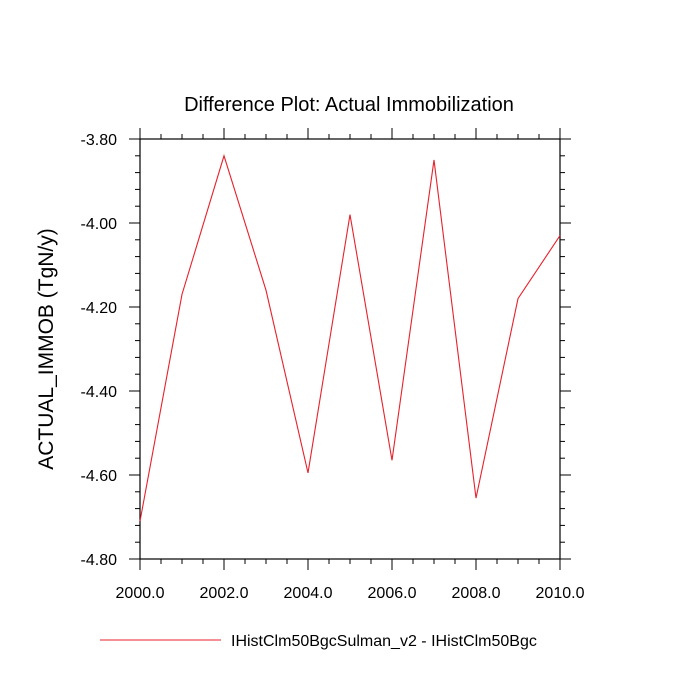  Describe the element at coordinates (99, 560) in the screenshot. I see `y-tick-label: -4.80` at that location.